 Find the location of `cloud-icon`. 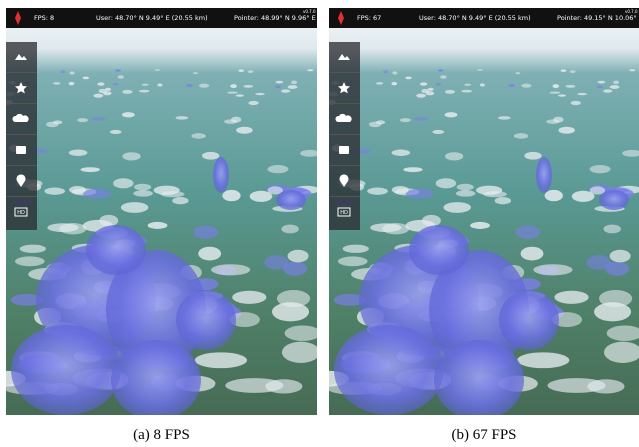

cloud-icon is located at coordinates (343, 117).